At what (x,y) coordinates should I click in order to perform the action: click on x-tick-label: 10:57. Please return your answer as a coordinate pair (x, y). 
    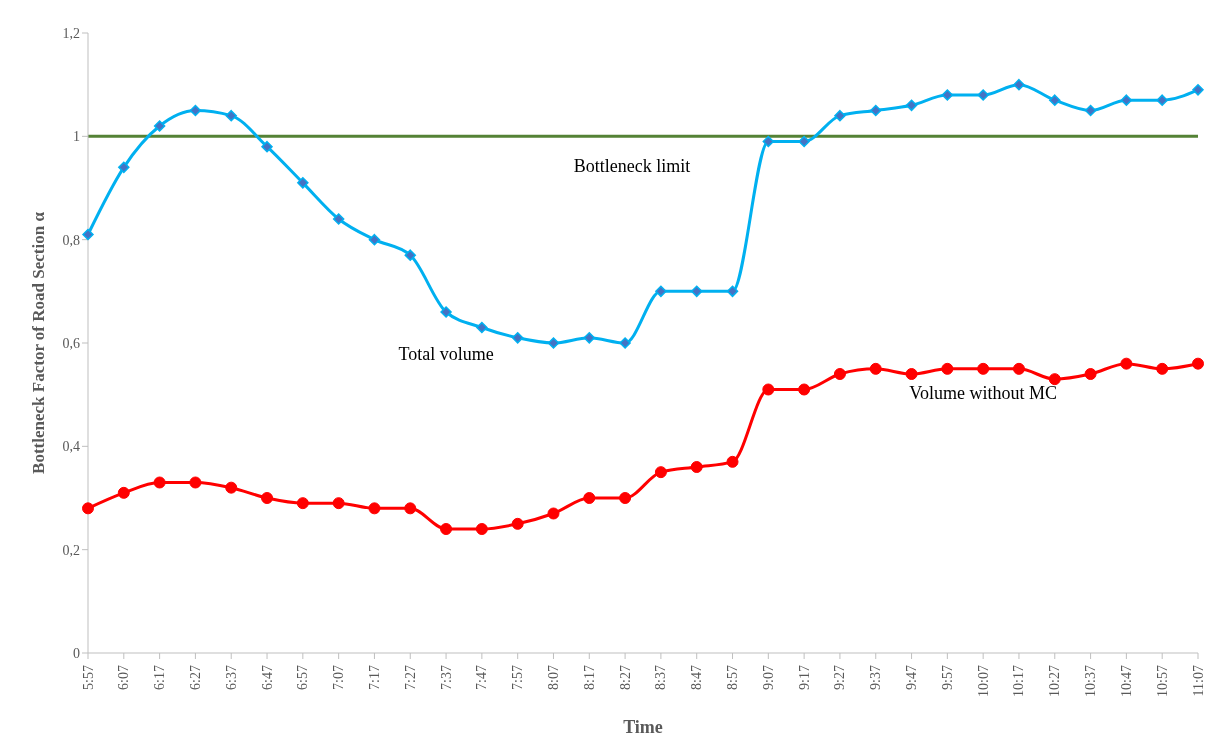
    Looking at the image, I should click on (1162, 681).